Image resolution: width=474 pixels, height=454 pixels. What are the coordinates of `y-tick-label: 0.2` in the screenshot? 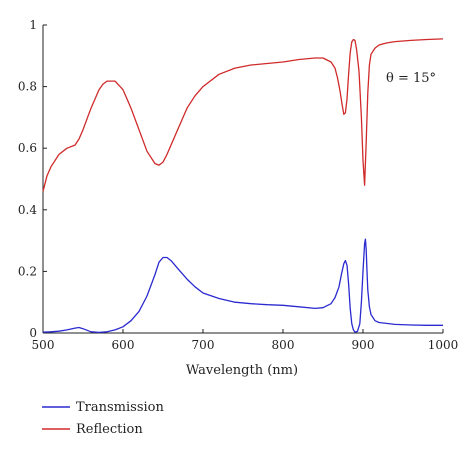 It's located at (27, 271).